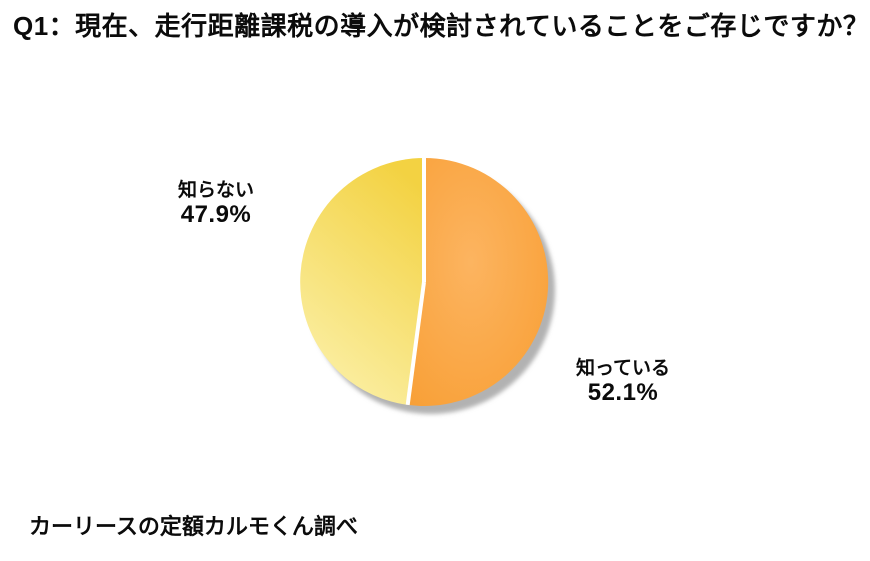 The height and width of the screenshot is (561, 870). Describe the element at coordinates (623, 368) in the screenshot. I see `slice-name-aware: 知っている` at that location.